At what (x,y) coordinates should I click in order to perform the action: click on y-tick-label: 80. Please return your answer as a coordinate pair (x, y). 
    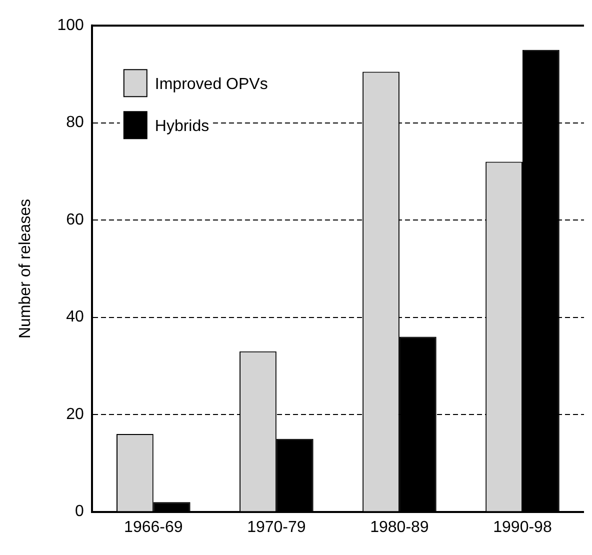
    Looking at the image, I should click on (75, 123).